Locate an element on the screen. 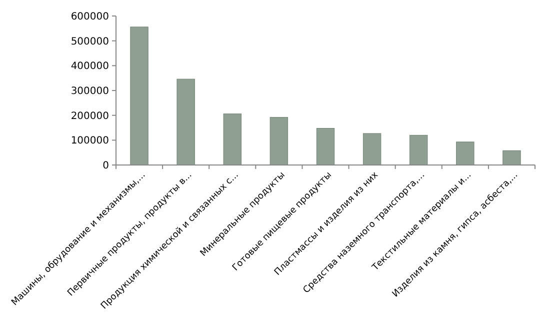 This screenshot has width=550, height=322. y-tick-label: 500000 is located at coordinates (89, 42).